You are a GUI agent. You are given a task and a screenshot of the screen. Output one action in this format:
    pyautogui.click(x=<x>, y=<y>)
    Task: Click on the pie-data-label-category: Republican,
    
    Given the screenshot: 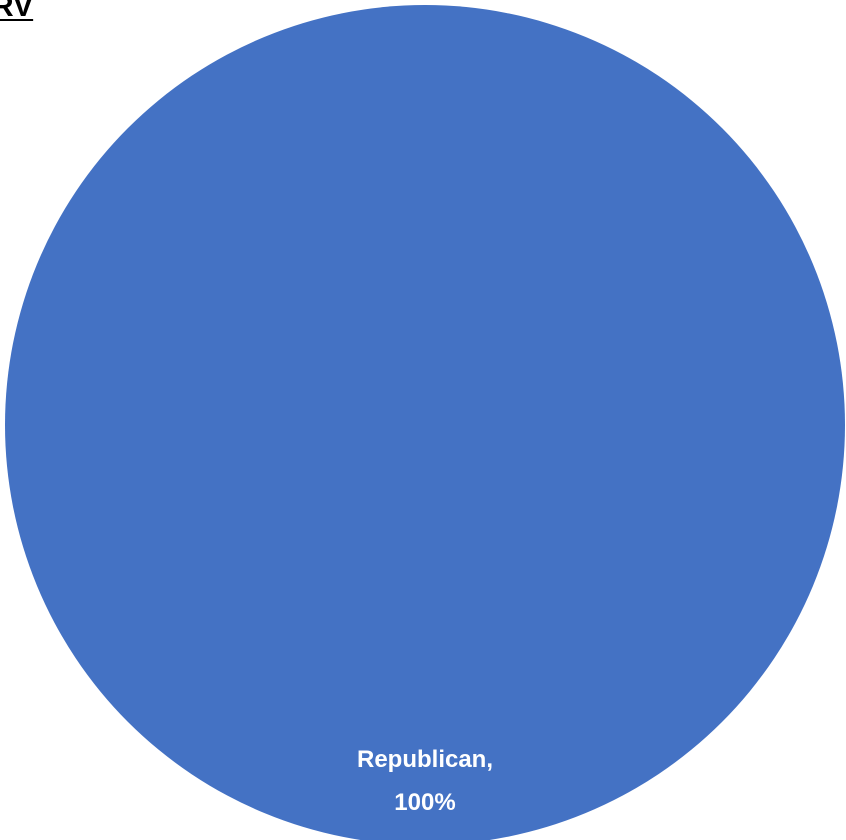 What is the action you would take?
    pyautogui.click(x=425, y=759)
    